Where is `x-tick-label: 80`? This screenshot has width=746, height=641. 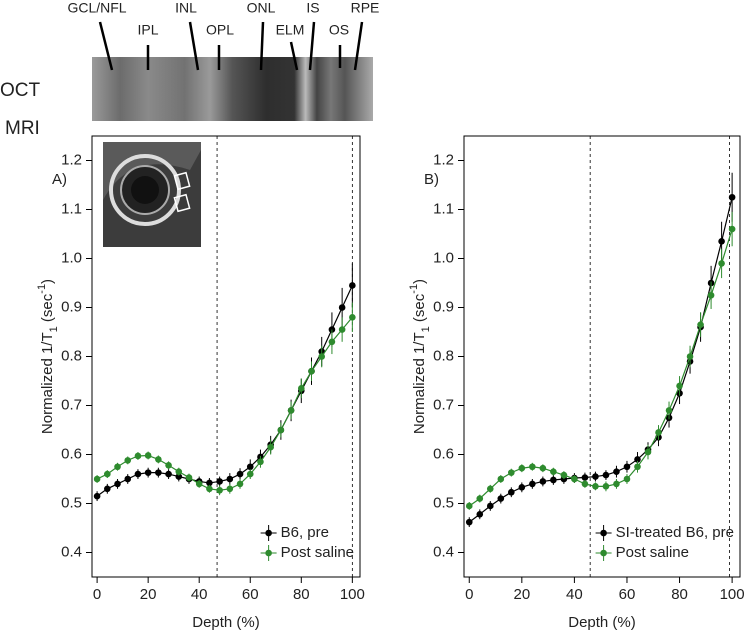
x-tick-label: 80 is located at coordinates (301, 594).